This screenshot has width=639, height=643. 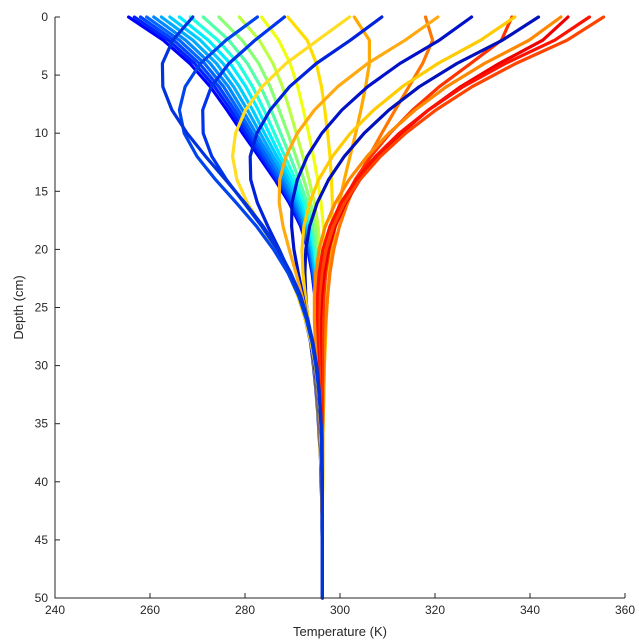 What do you see at coordinates (42, 308) in the screenshot?
I see `y-tick-label: 25` at bounding box center [42, 308].